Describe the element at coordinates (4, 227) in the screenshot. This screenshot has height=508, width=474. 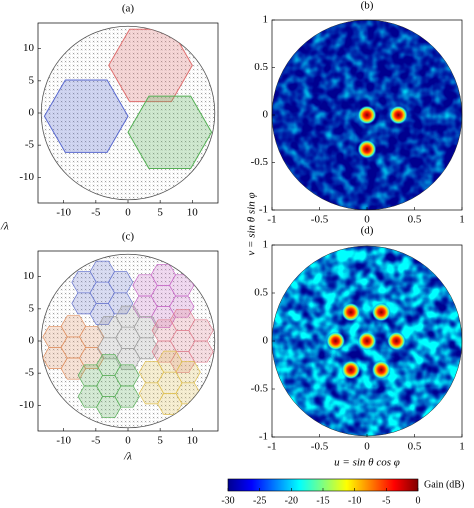
I see `y-axis-label: /λ` at that location.